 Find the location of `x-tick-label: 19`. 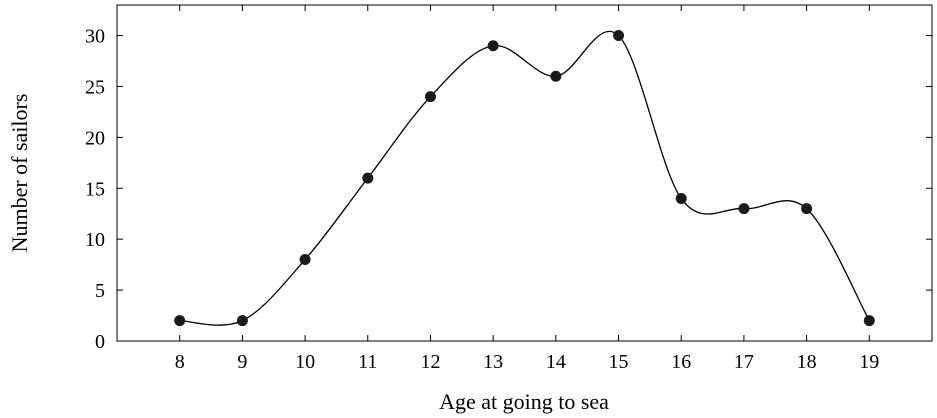

x-tick-label: 19 is located at coordinates (869, 362).